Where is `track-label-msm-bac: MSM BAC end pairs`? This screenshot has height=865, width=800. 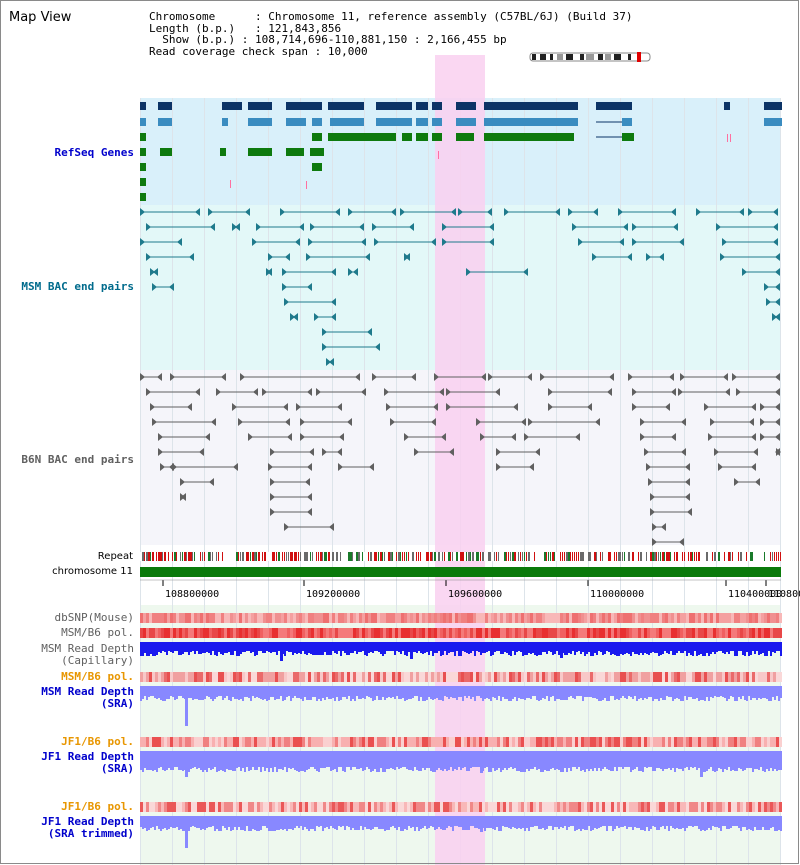
track-label-msm-bac: MSM BAC end pairs is located at coordinates (77, 286).